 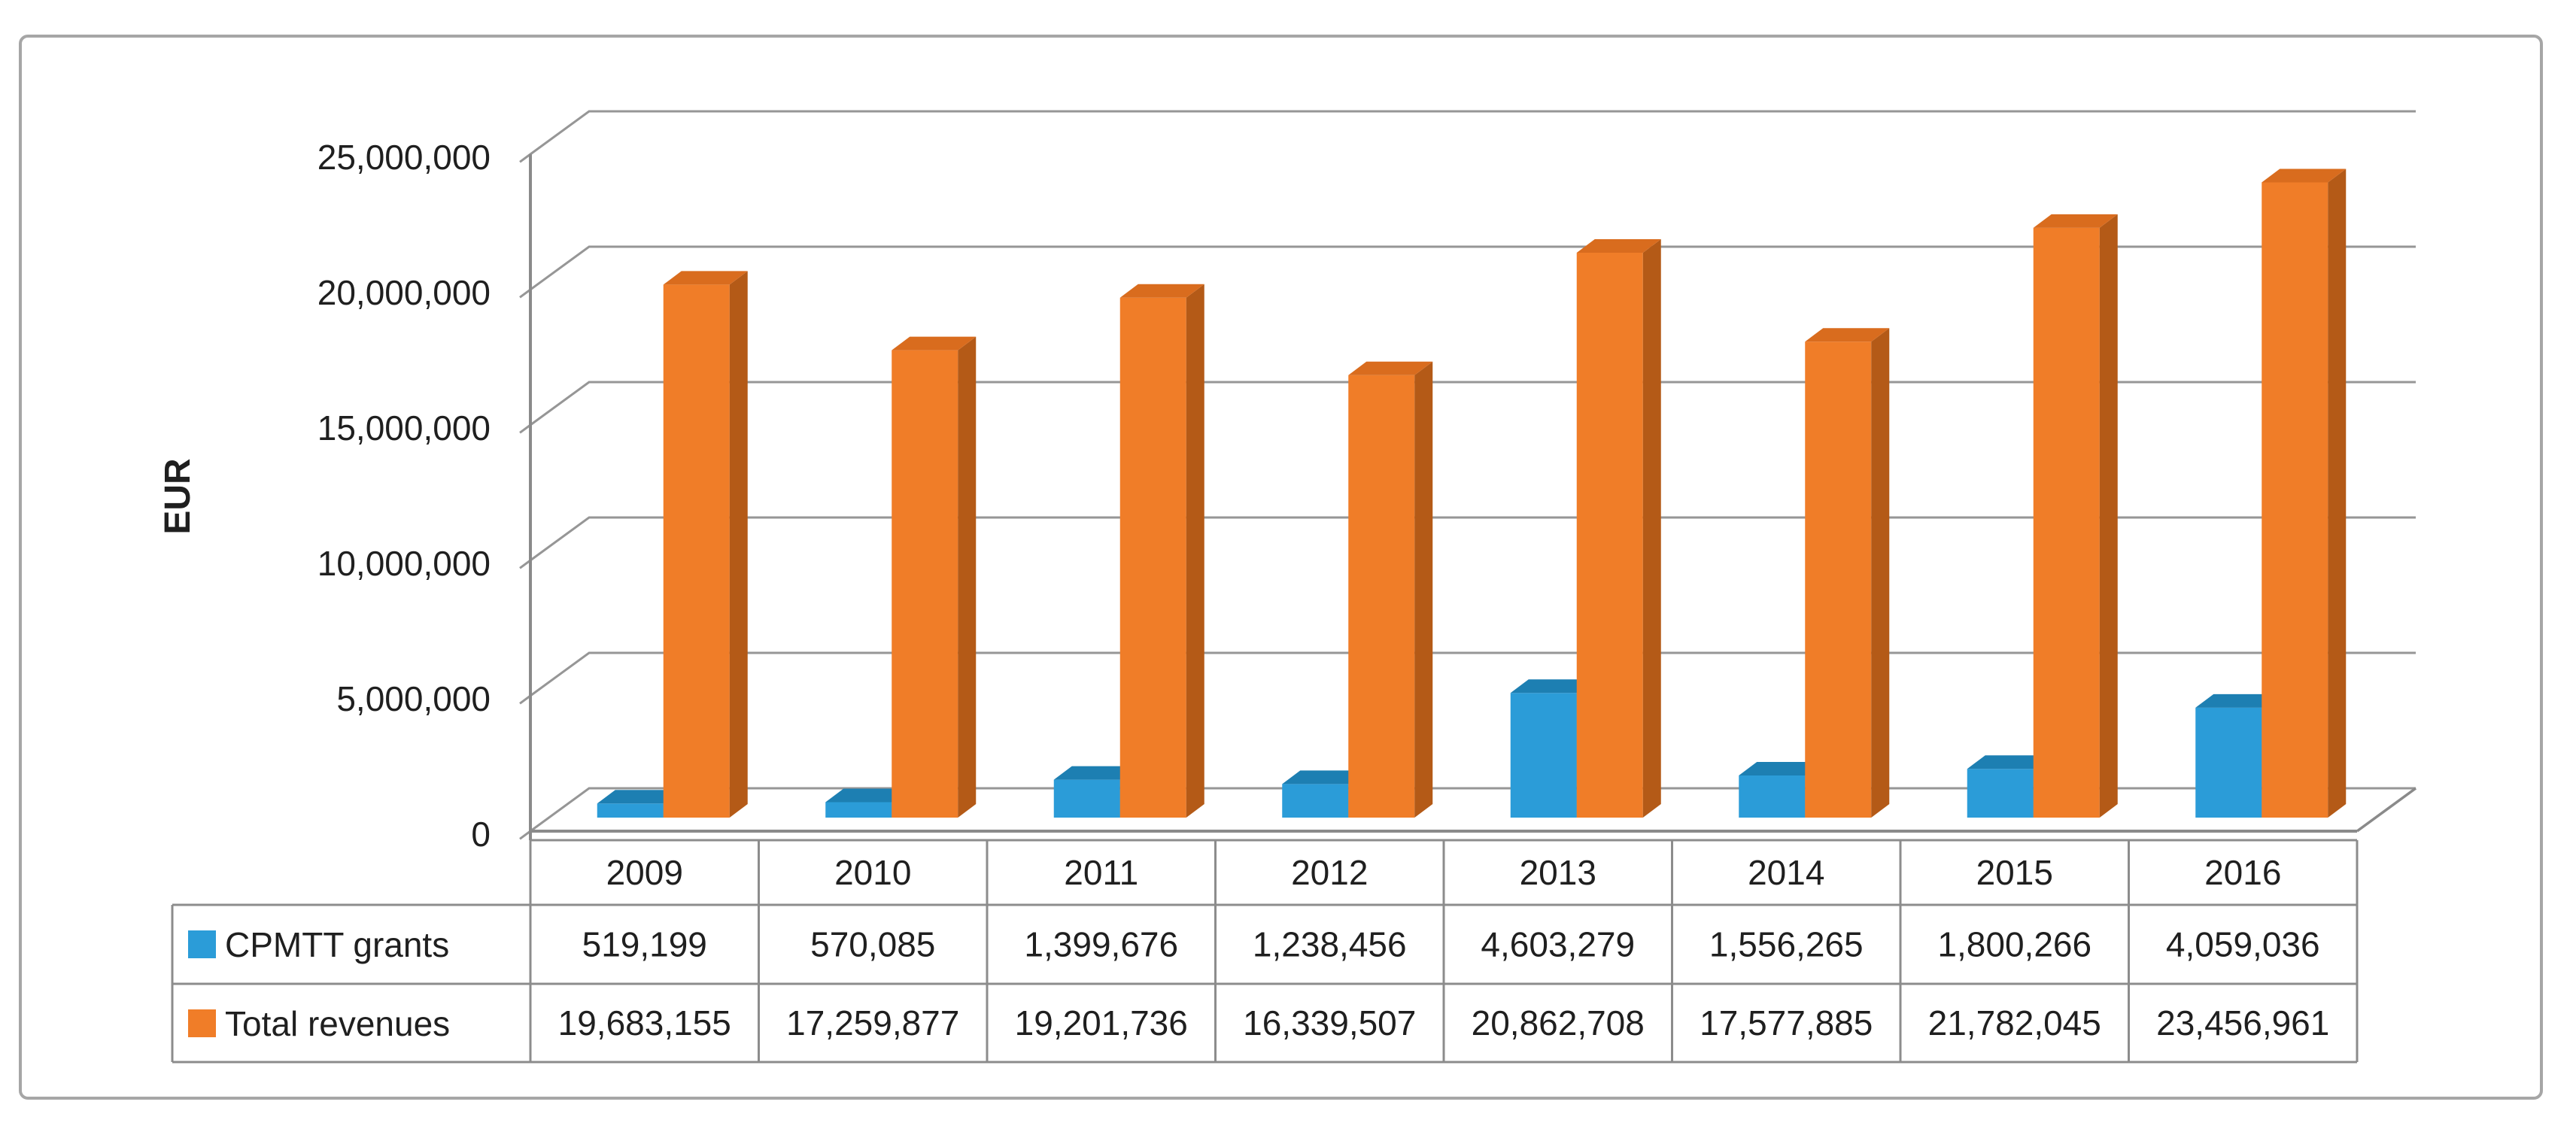 What do you see at coordinates (2015, 1023) in the screenshot?
I see `table-cell-value: 21,782,045` at bounding box center [2015, 1023].